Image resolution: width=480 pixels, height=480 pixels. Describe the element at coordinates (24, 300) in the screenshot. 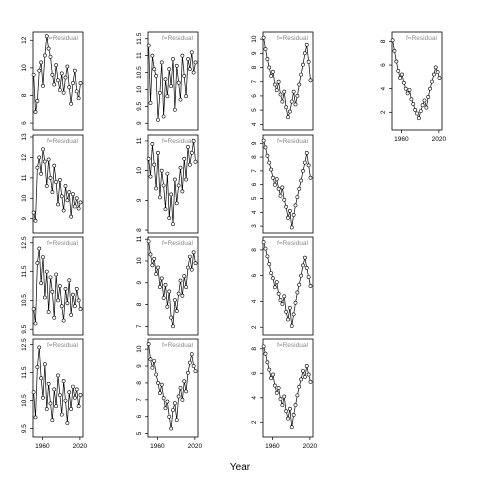

I see `y-tick-label: 10.5` at that location.